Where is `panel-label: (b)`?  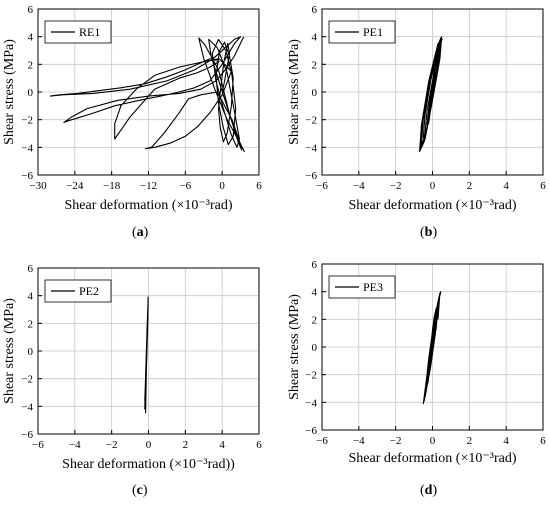
panel-label: (b) is located at coordinates (428, 232).